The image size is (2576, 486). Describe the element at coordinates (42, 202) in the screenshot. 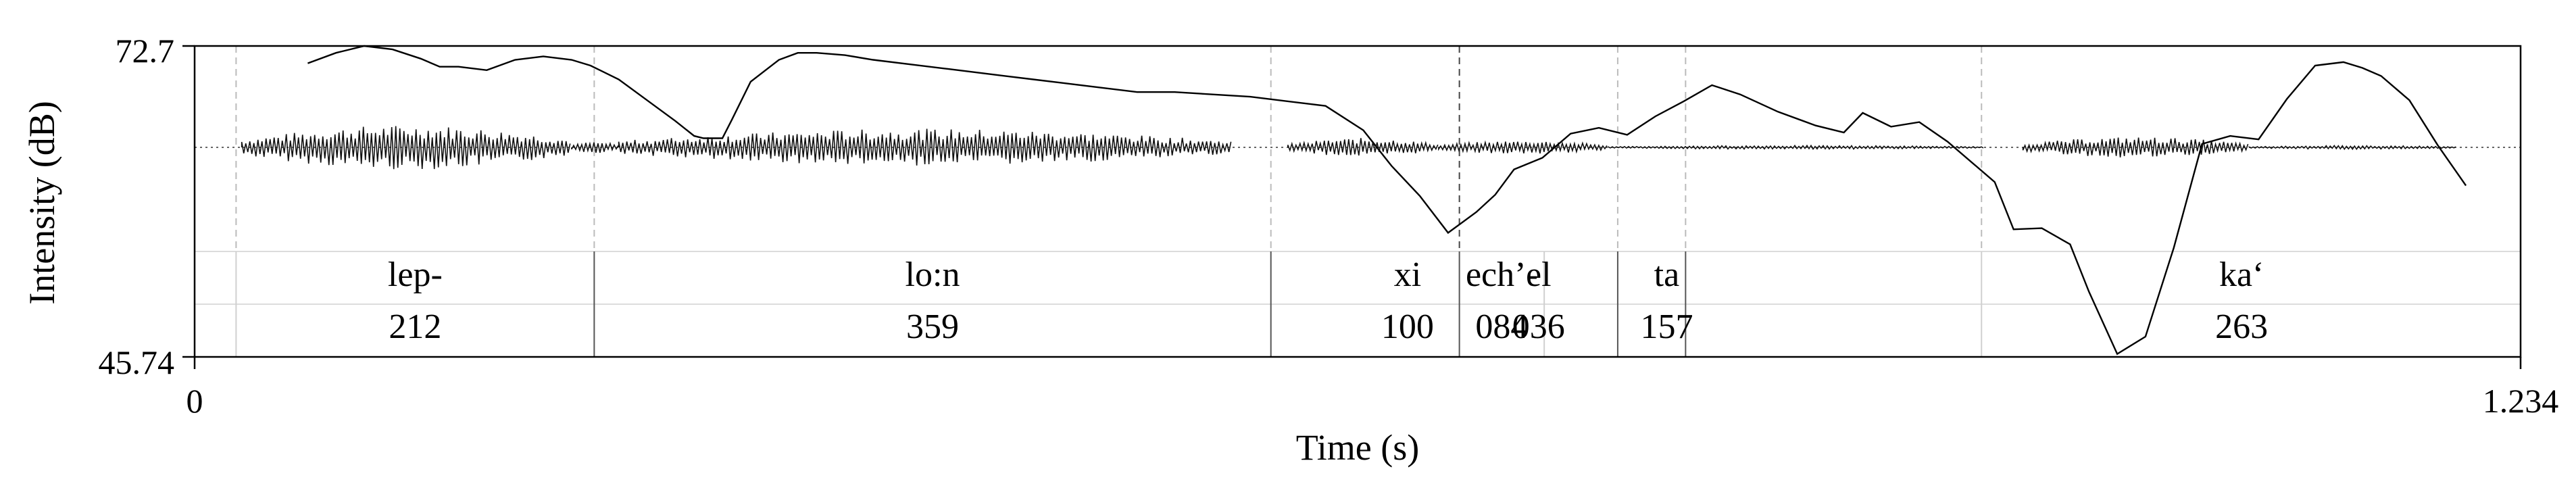

I see `y-axis-title: Intensity (dB)` at that location.